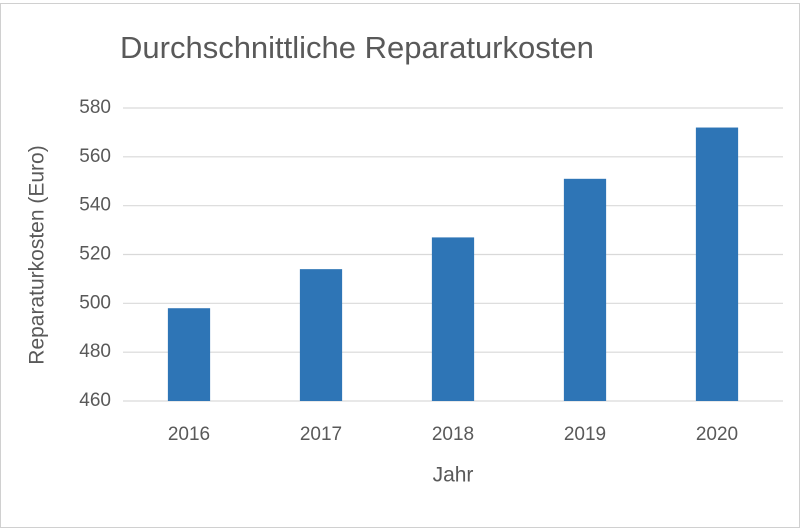 This screenshot has width=800, height=532. Describe the element at coordinates (95, 205) in the screenshot. I see `y-tick-label: 540` at that location.